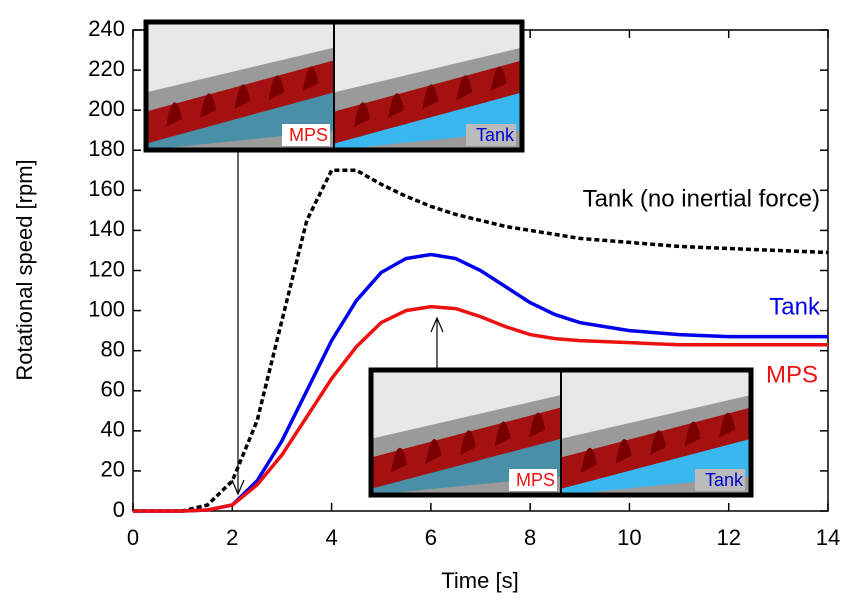 This screenshot has width=852, height=610. Describe the element at coordinates (106, 148) in the screenshot. I see `y-tick-label: 180` at that location.